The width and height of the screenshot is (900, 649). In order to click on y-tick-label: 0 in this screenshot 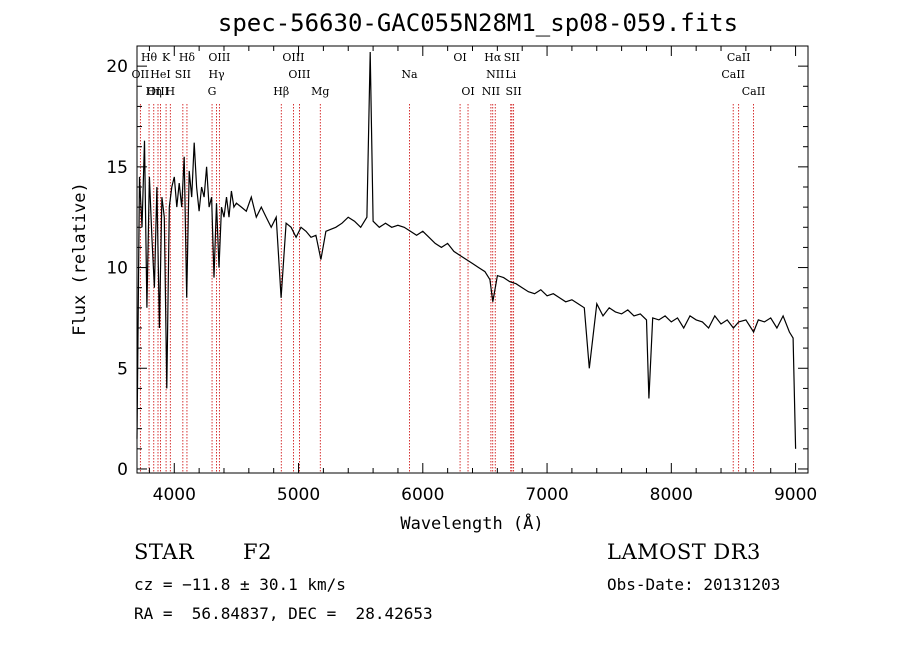, I will do `click(122, 470)`.